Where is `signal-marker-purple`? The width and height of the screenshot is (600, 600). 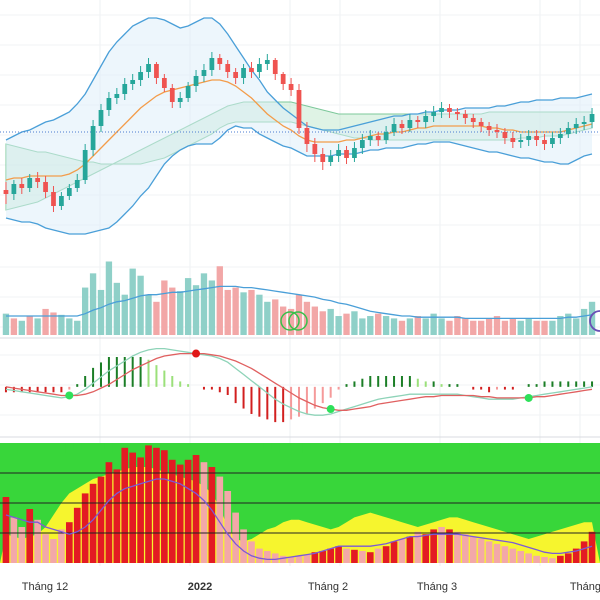
signal-marker-purple is located at coordinates (594, 321).